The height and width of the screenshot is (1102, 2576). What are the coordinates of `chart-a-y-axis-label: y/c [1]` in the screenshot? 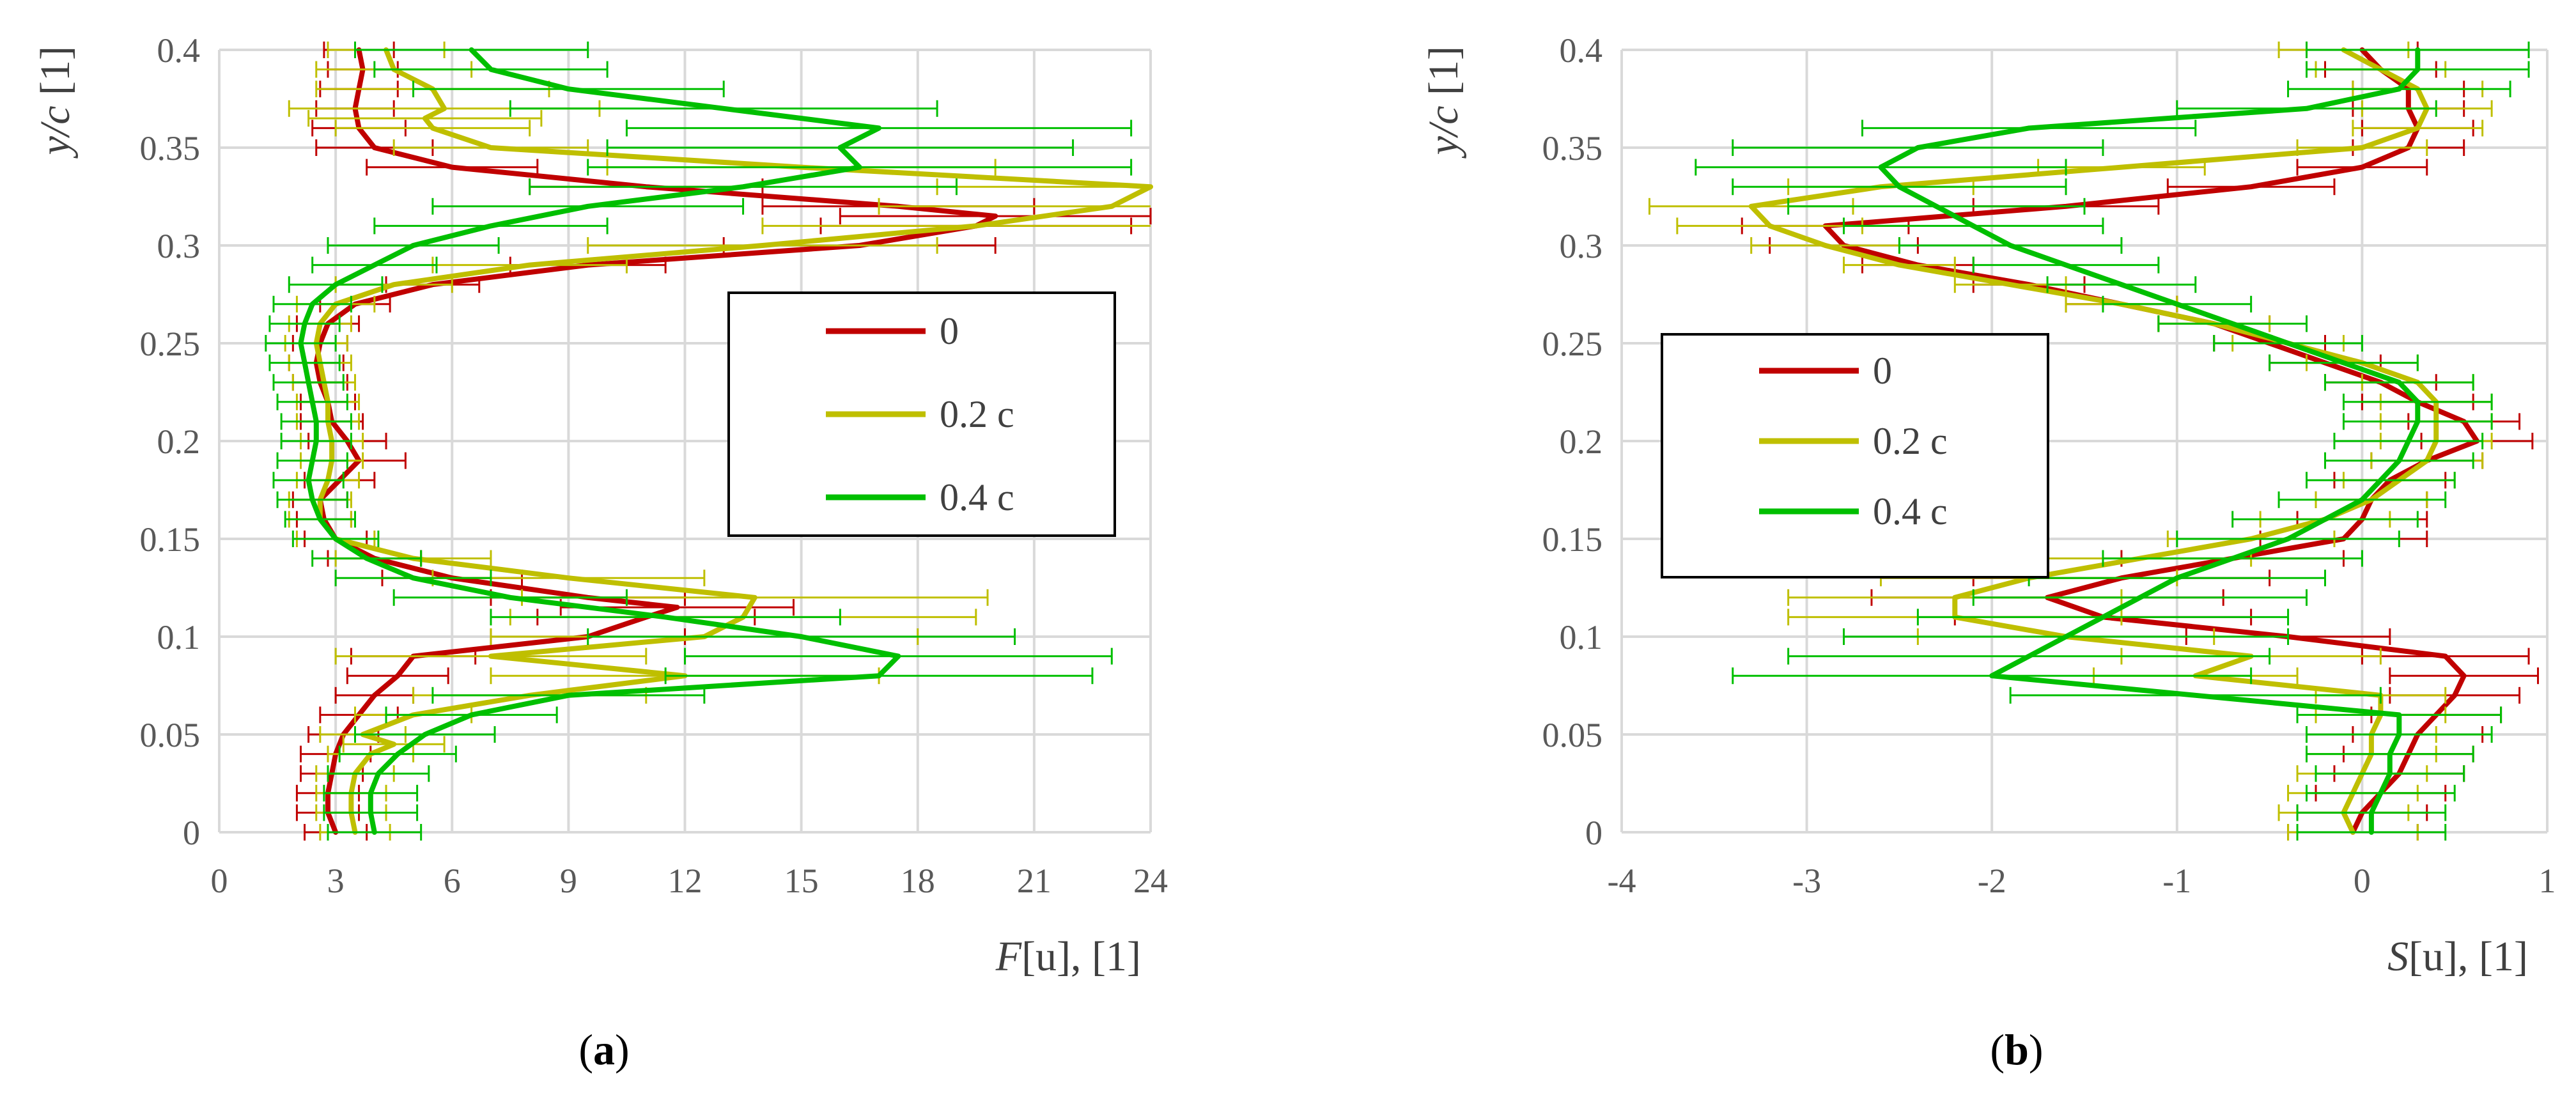 It's located at (56, 103).